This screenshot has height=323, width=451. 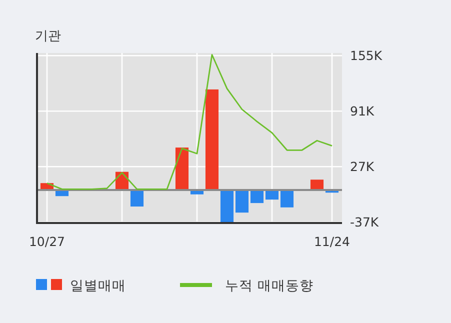 I want to click on chart-title: 기관, so click(x=48, y=36).